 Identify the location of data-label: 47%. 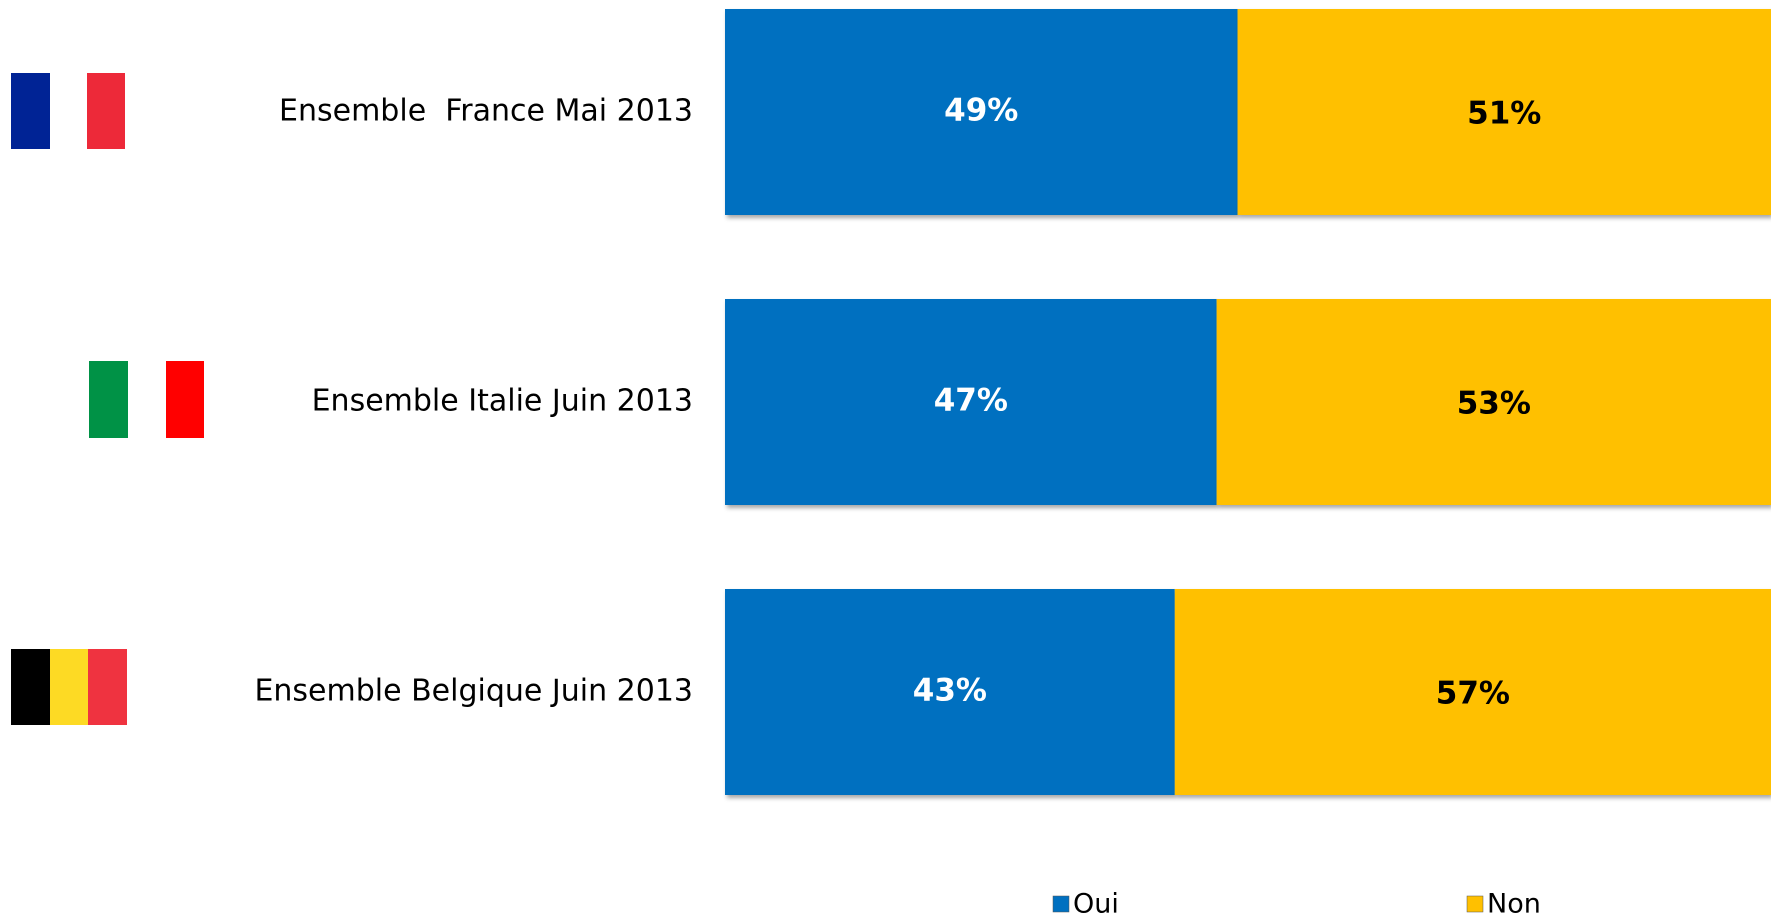
(971, 401).